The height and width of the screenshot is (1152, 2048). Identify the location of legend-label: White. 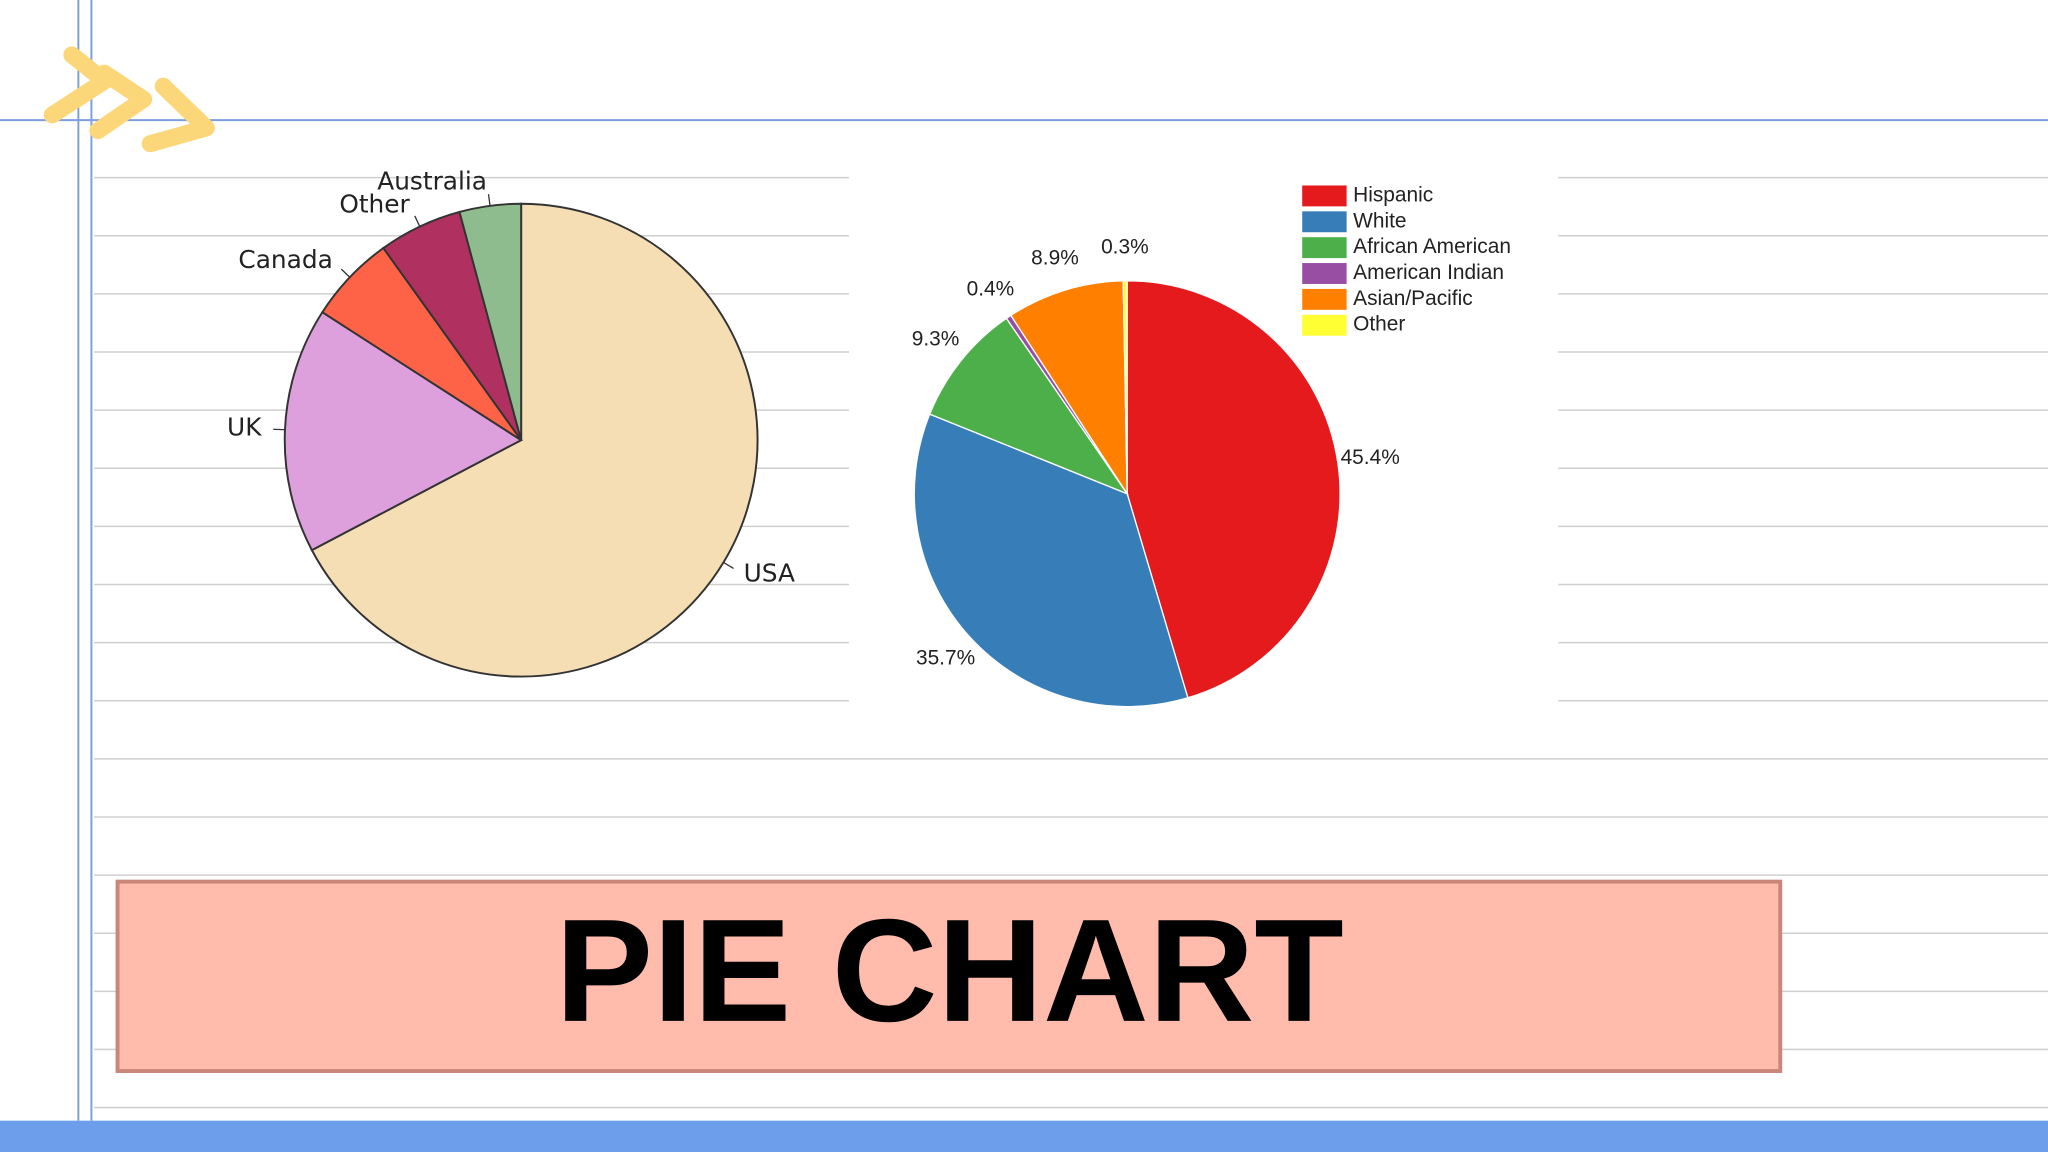
(1379, 220).